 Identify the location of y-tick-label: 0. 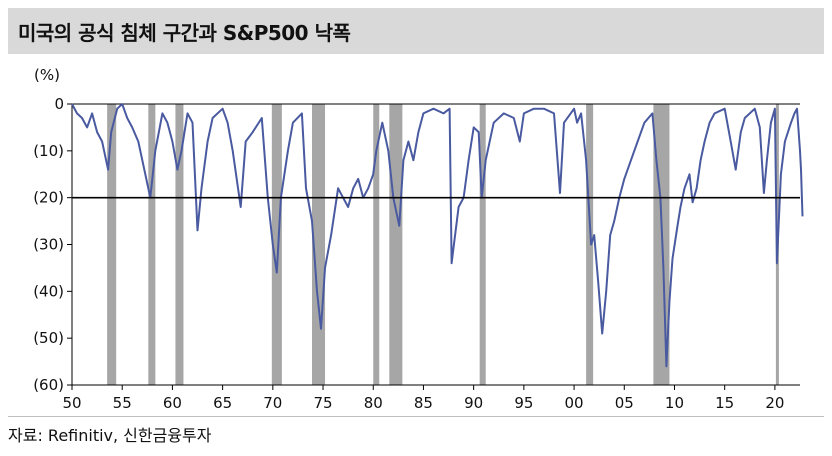
(59, 104).